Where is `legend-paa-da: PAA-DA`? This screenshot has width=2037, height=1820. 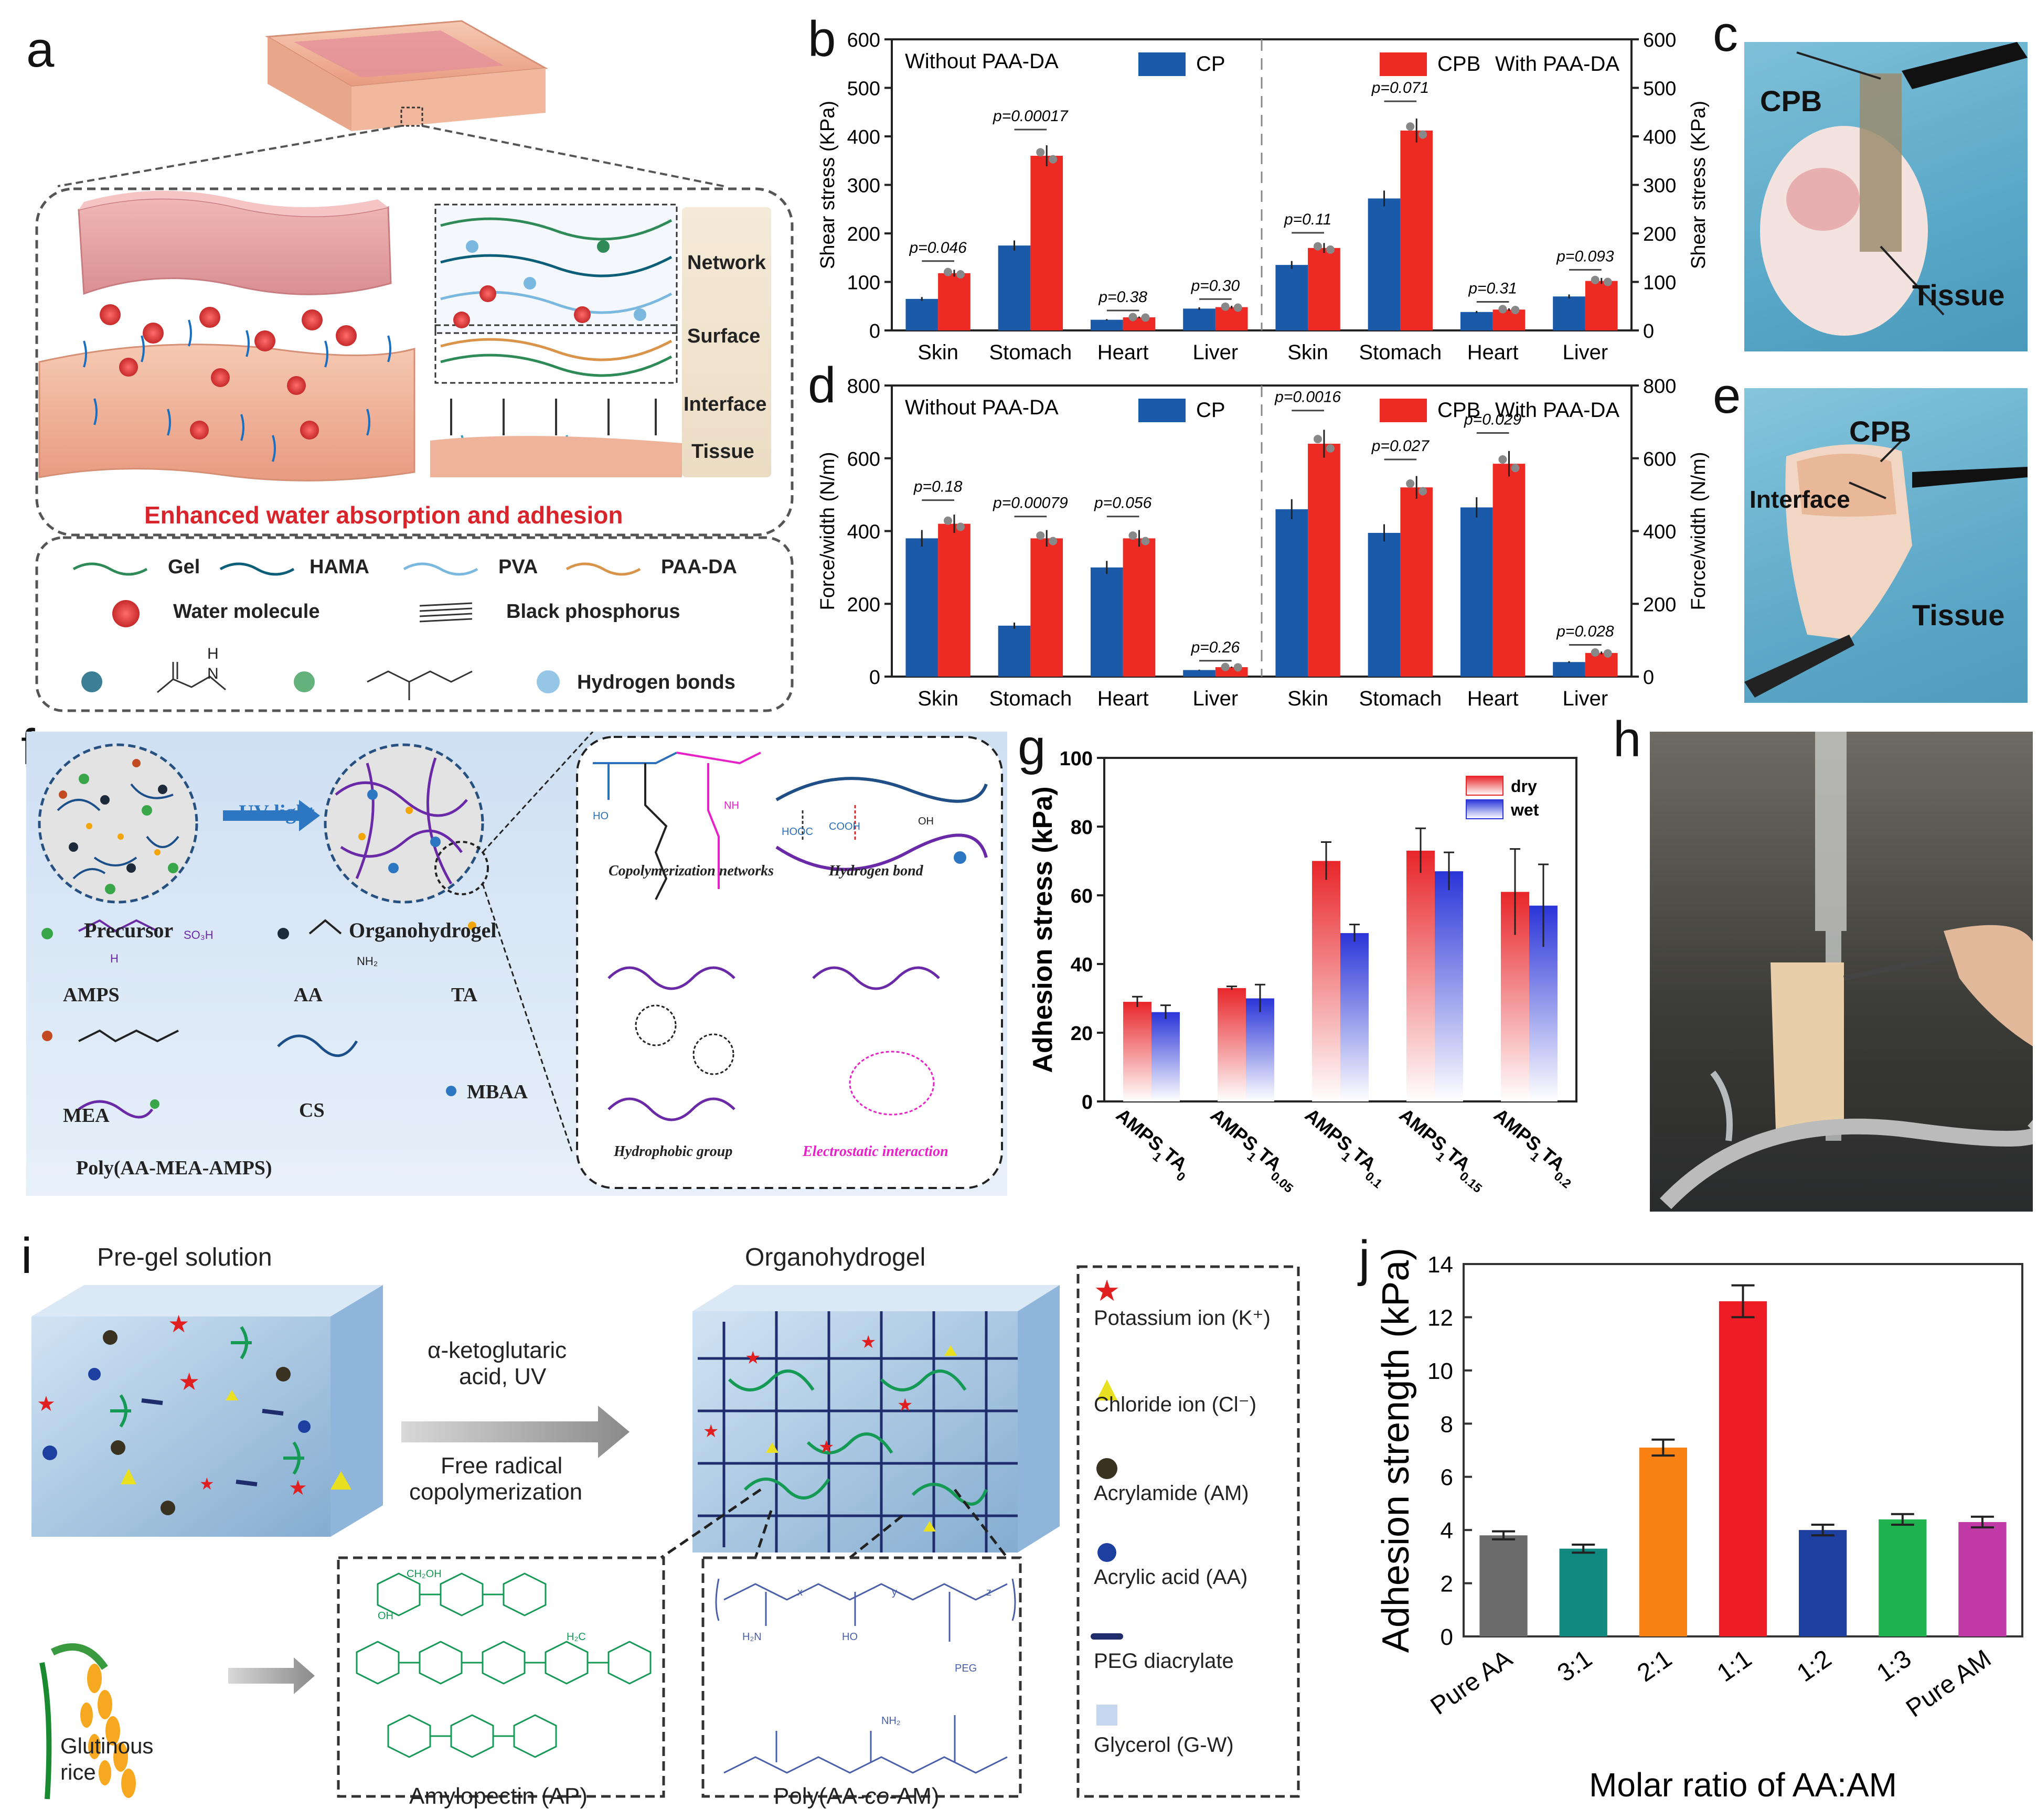 legend-paa-da: PAA-DA is located at coordinates (699, 567).